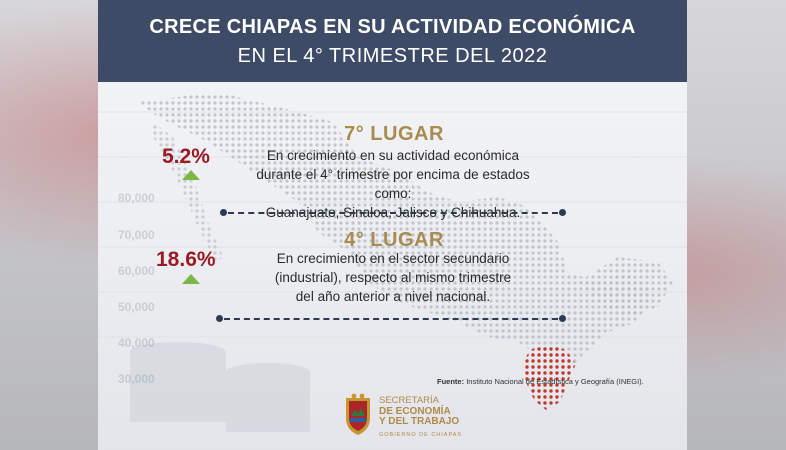  I want to click on chiapas-map-highlight, so click(549, 377).